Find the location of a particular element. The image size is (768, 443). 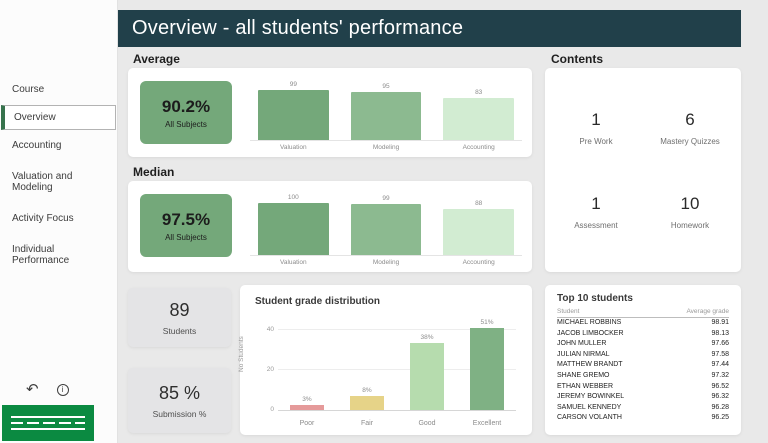

median-kpi-label: All Subjects is located at coordinates (186, 237).